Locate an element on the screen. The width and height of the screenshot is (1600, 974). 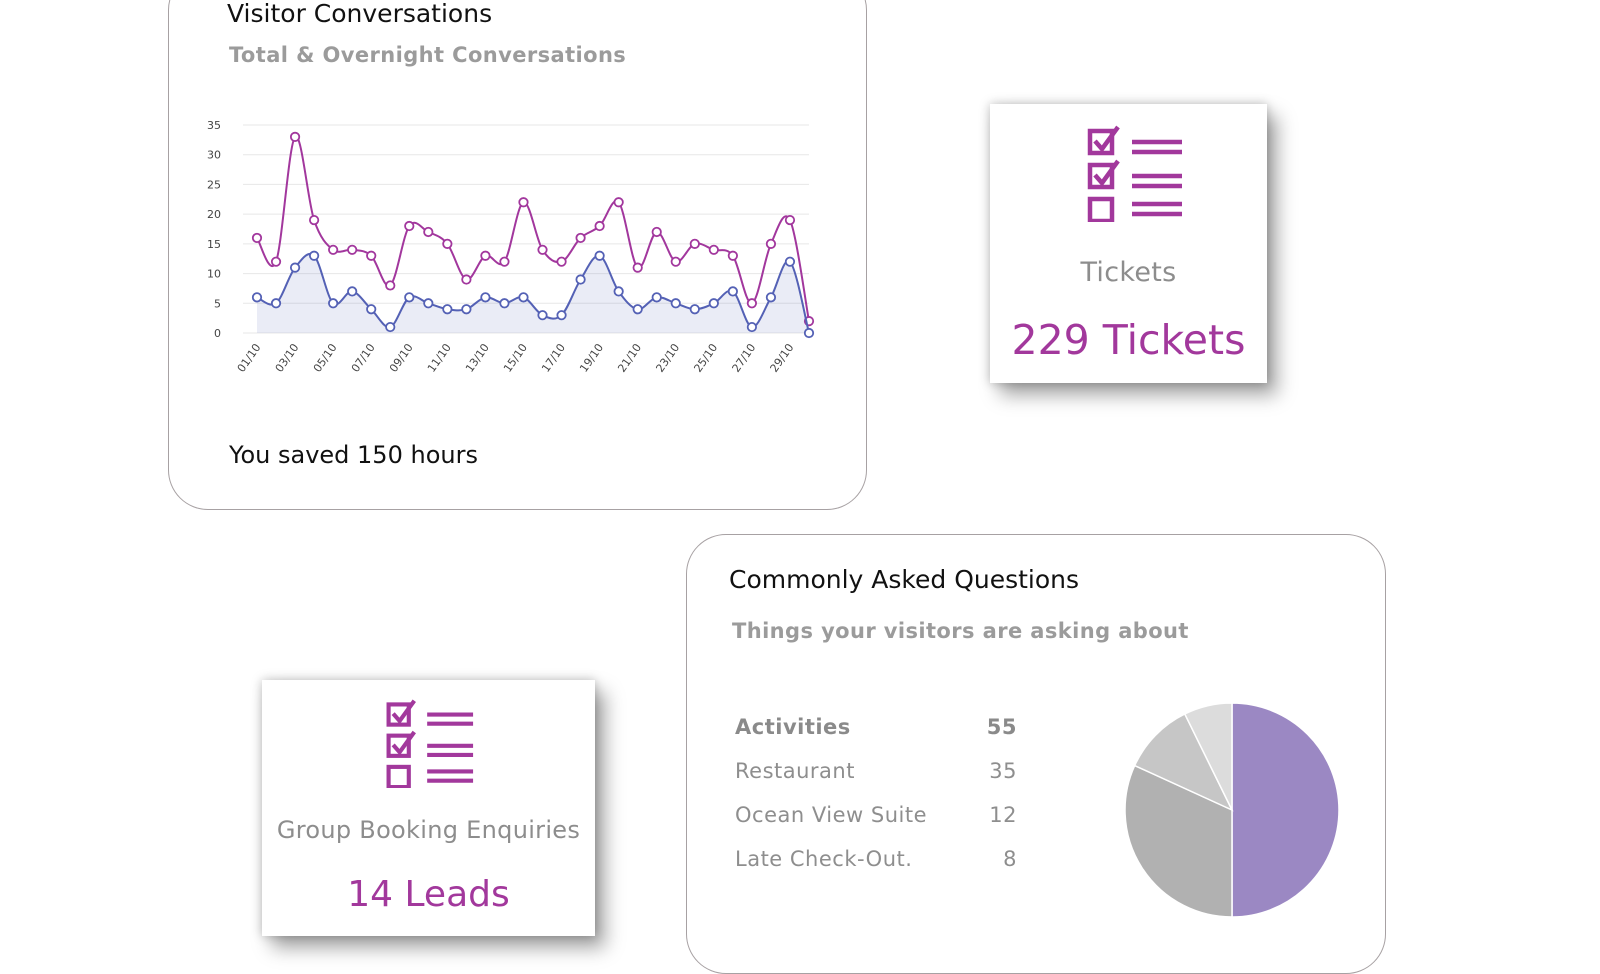
y-tick-label: 10 is located at coordinates (214, 274).